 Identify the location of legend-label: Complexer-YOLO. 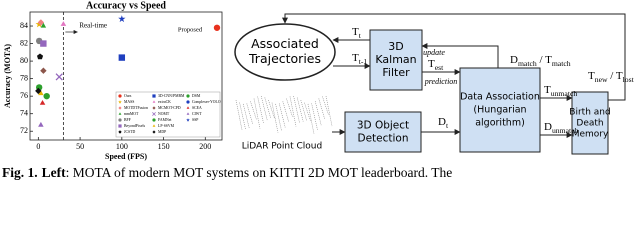
(206, 102).